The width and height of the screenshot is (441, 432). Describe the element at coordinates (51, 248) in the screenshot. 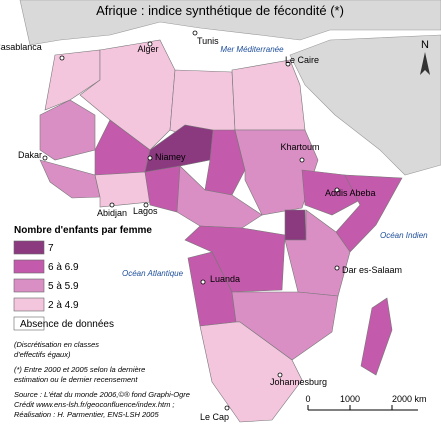

I see `legend-label: 7` at that location.